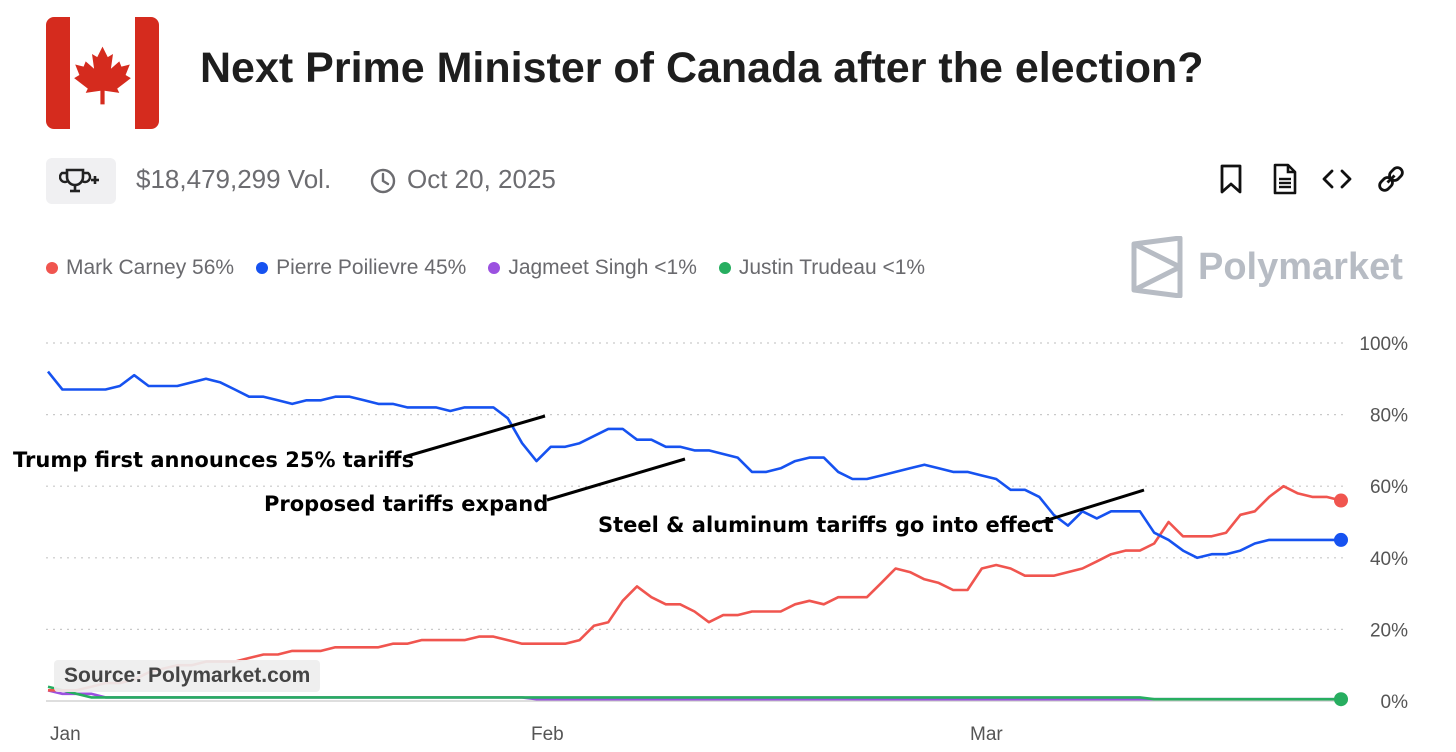  What do you see at coordinates (1337, 179) in the screenshot?
I see `code-icon` at bounding box center [1337, 179].